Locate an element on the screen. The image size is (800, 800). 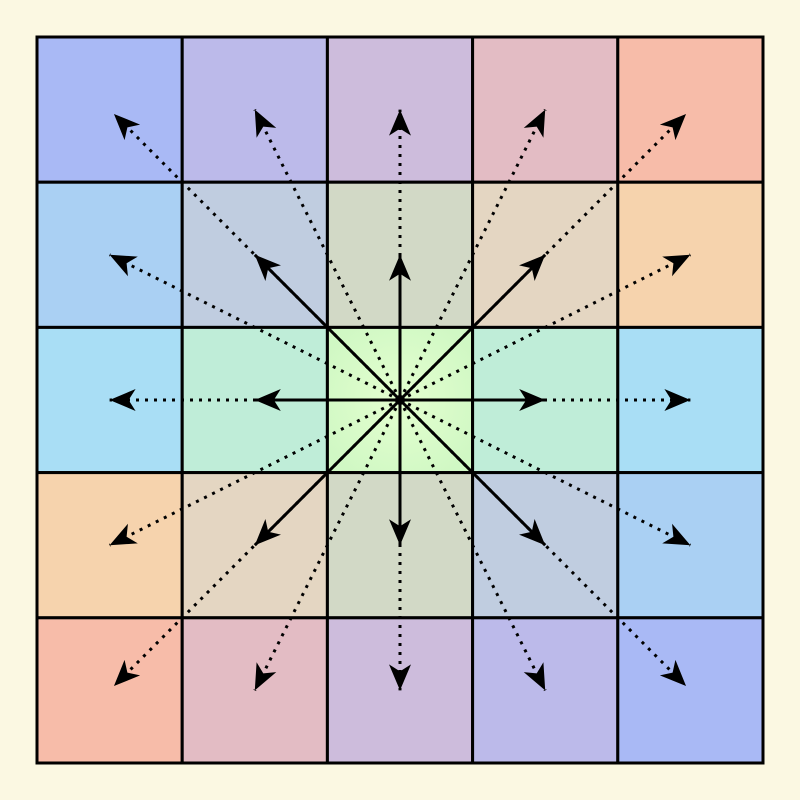
solid-arrows is located at coordinates (400, 400).